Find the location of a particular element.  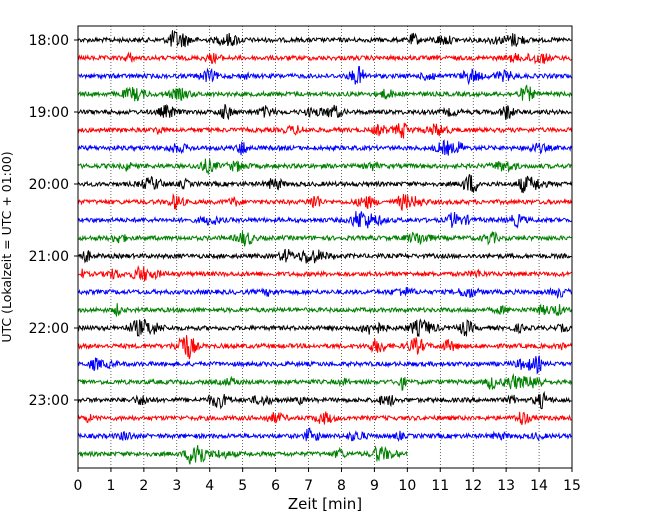

trace-1930 is located at coordinates (324, 147).